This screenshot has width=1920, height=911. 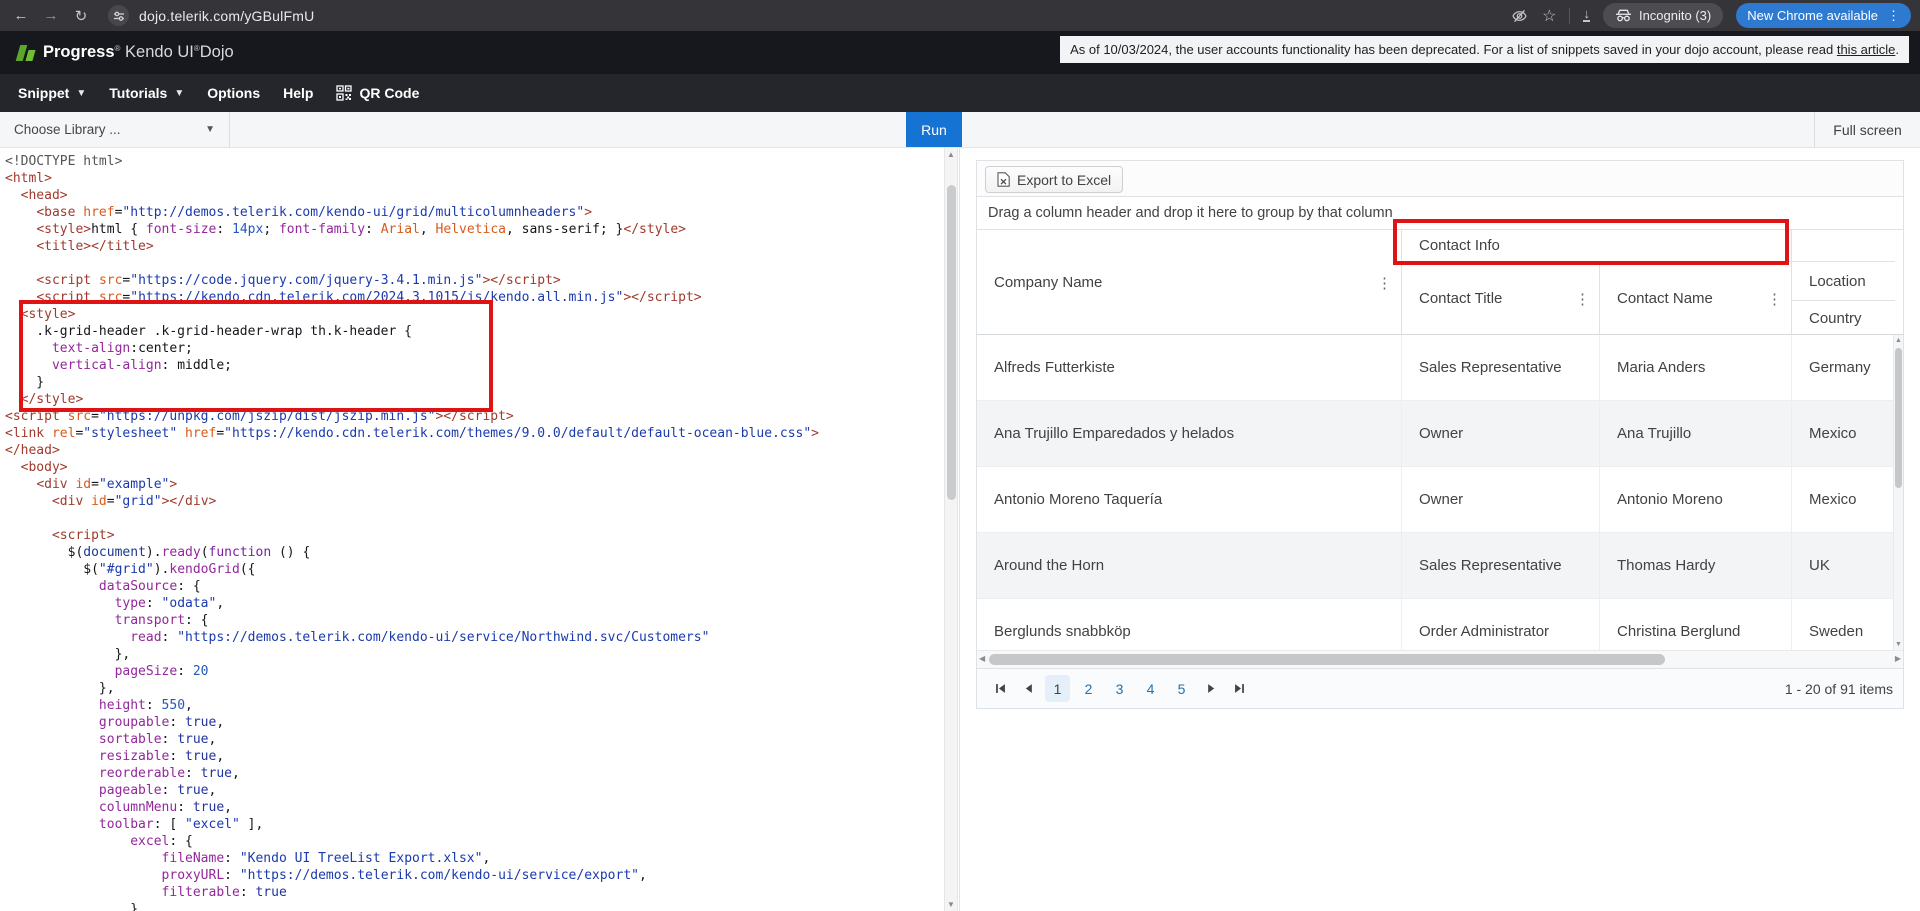 I want to click on column-header-country: Country, so click(x=1835, y=318).